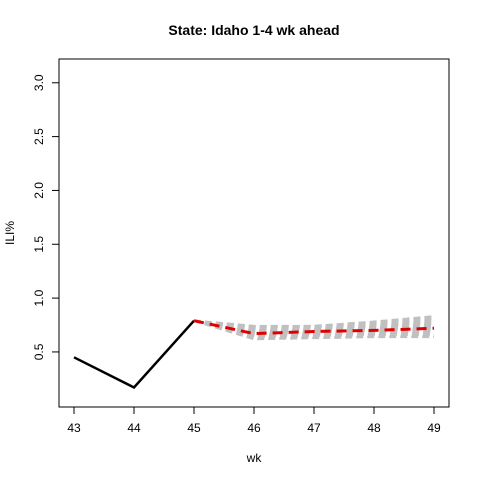 The width and height of the screenshot is (480, 480). I want to click on x-axis: 43 44 45 46 47 48 49, so click(254, 420).